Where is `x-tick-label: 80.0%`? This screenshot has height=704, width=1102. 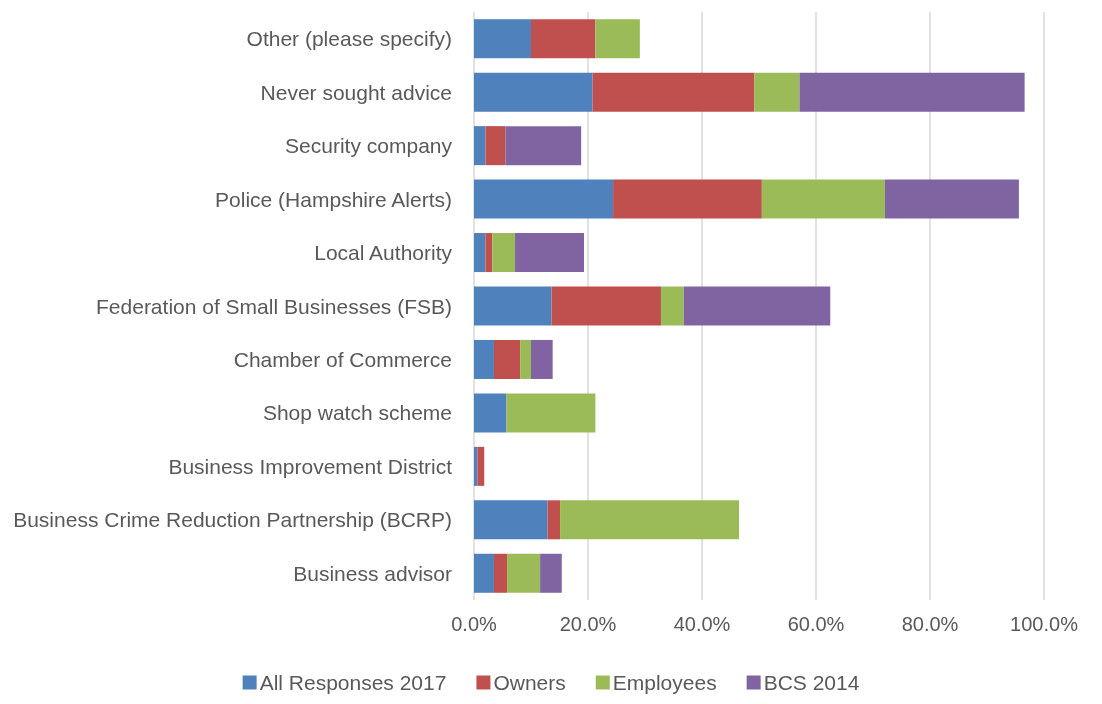 x-tick-label: 80.0% is located at coordinates (930, 624).